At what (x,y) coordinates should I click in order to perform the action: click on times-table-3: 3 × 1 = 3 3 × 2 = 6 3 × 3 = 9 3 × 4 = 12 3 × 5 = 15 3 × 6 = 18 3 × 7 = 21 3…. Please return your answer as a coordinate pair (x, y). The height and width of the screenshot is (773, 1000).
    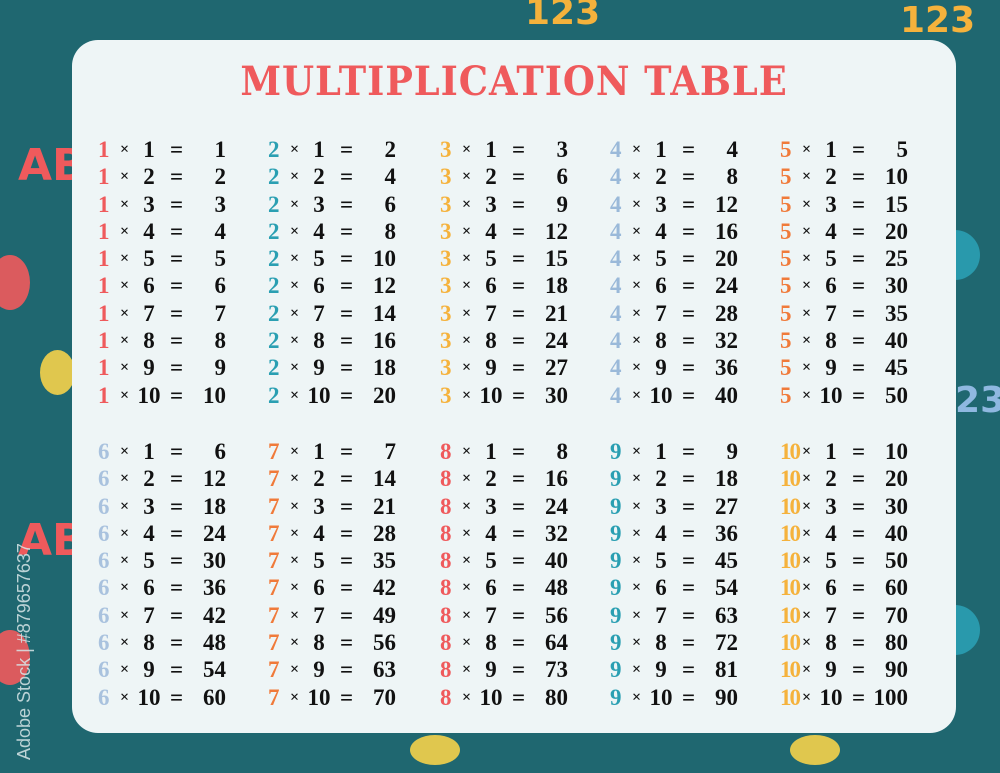
    Looking at the image, I should click on (525, 272).